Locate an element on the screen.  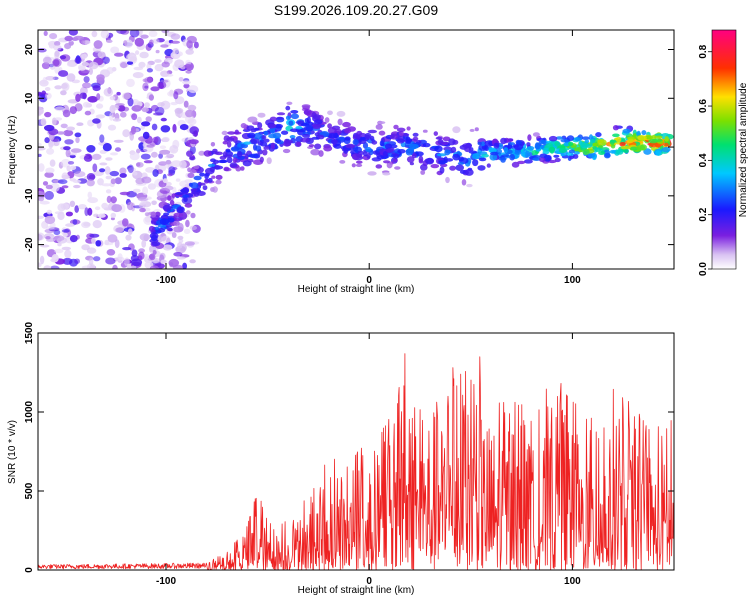
spectrogram-xtick-label: 0 is located at coordinates (369, 280).